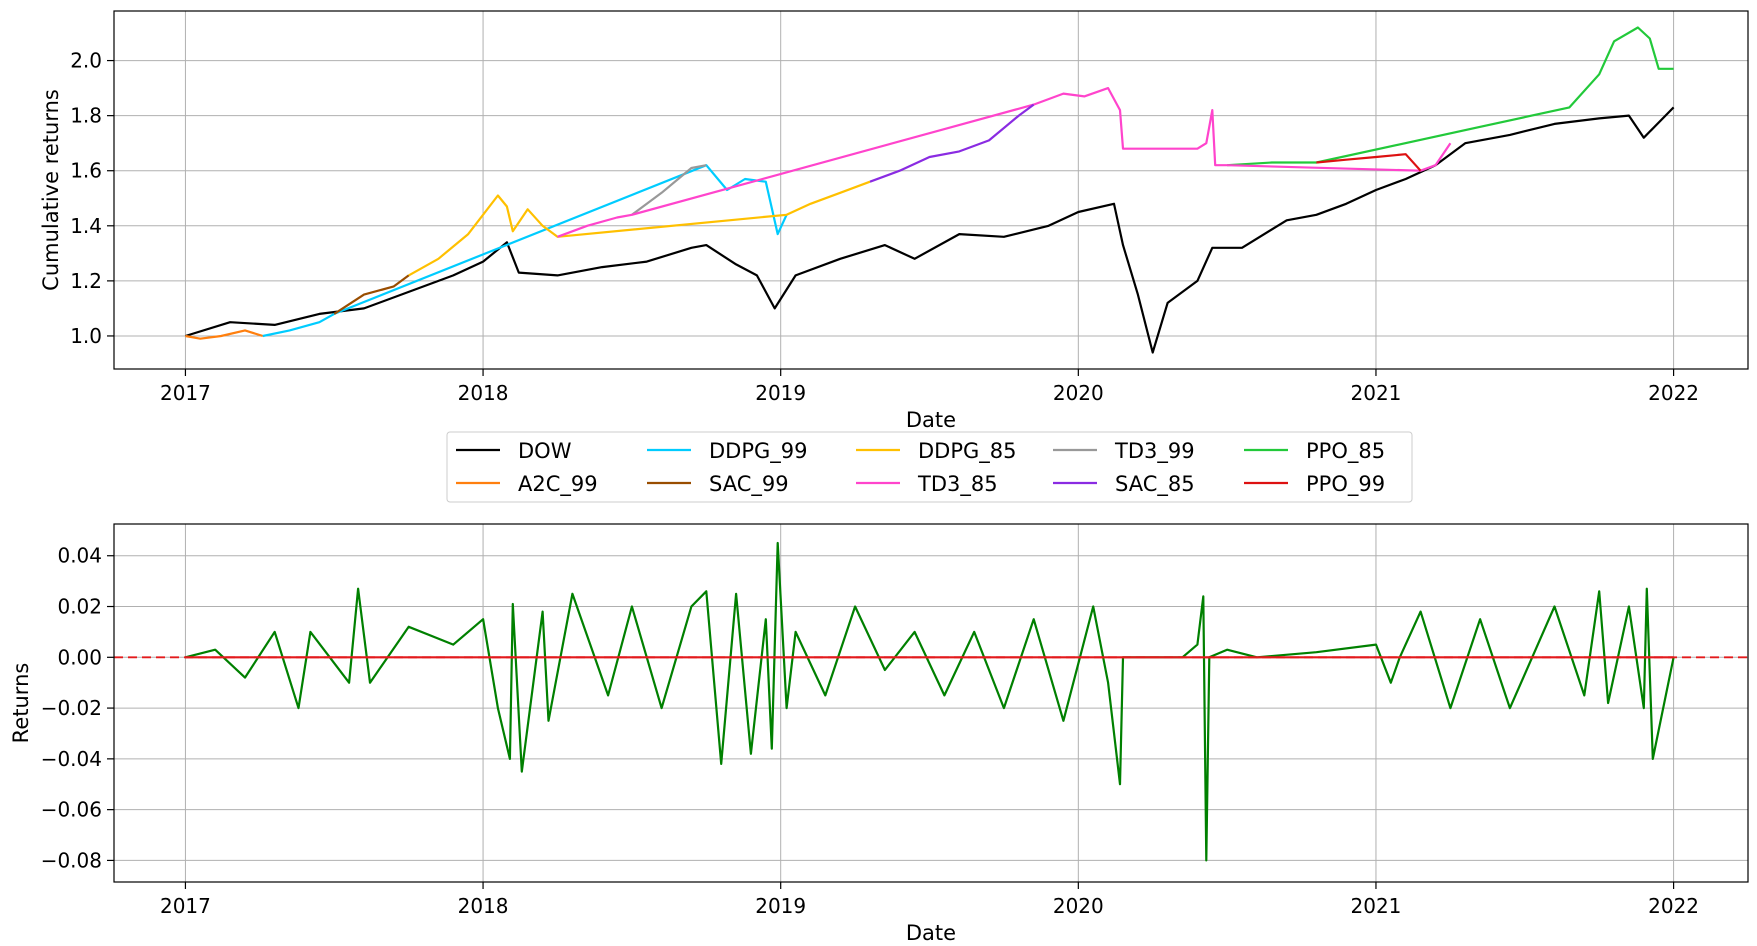  I want to click on y-tick-label: 0.02, so click(79, 607).